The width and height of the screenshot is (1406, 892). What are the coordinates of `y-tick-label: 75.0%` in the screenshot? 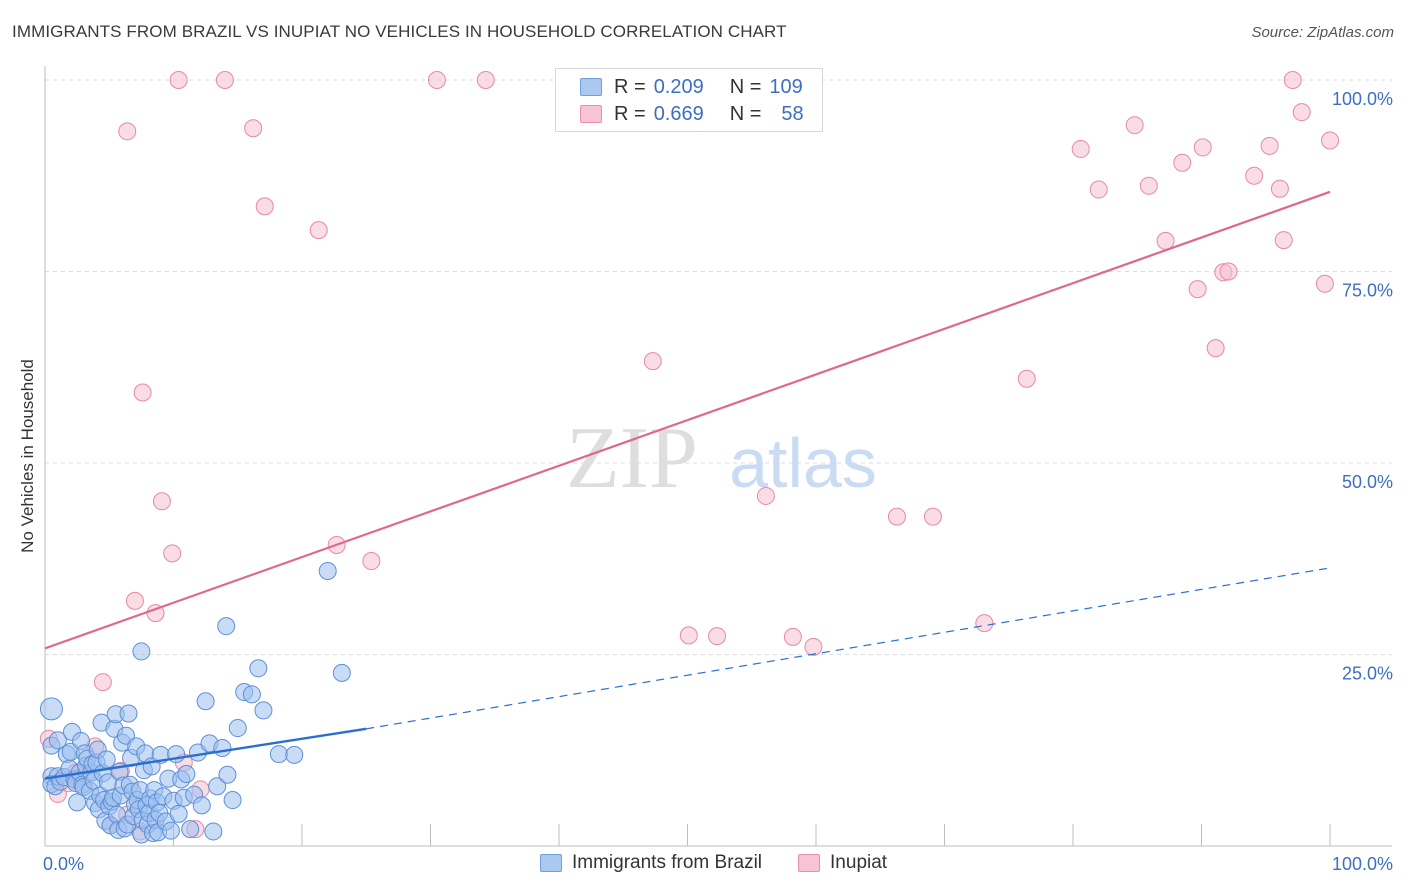 It's located at (1367, 291).